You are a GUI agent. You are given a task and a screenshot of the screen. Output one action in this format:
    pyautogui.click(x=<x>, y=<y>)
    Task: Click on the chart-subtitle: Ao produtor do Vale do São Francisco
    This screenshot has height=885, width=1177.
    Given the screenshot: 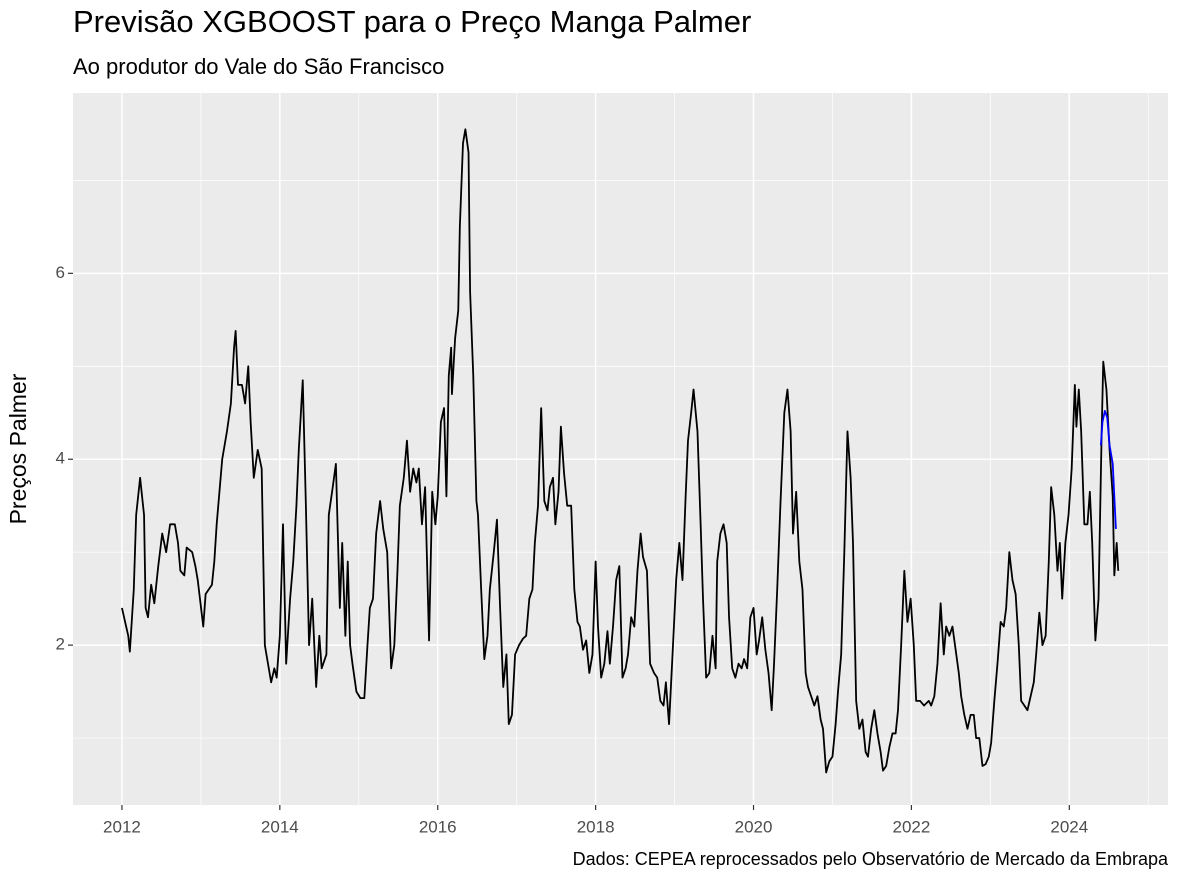 What is the action you would take?
    pyautogui.click(x=258, y=66)
    